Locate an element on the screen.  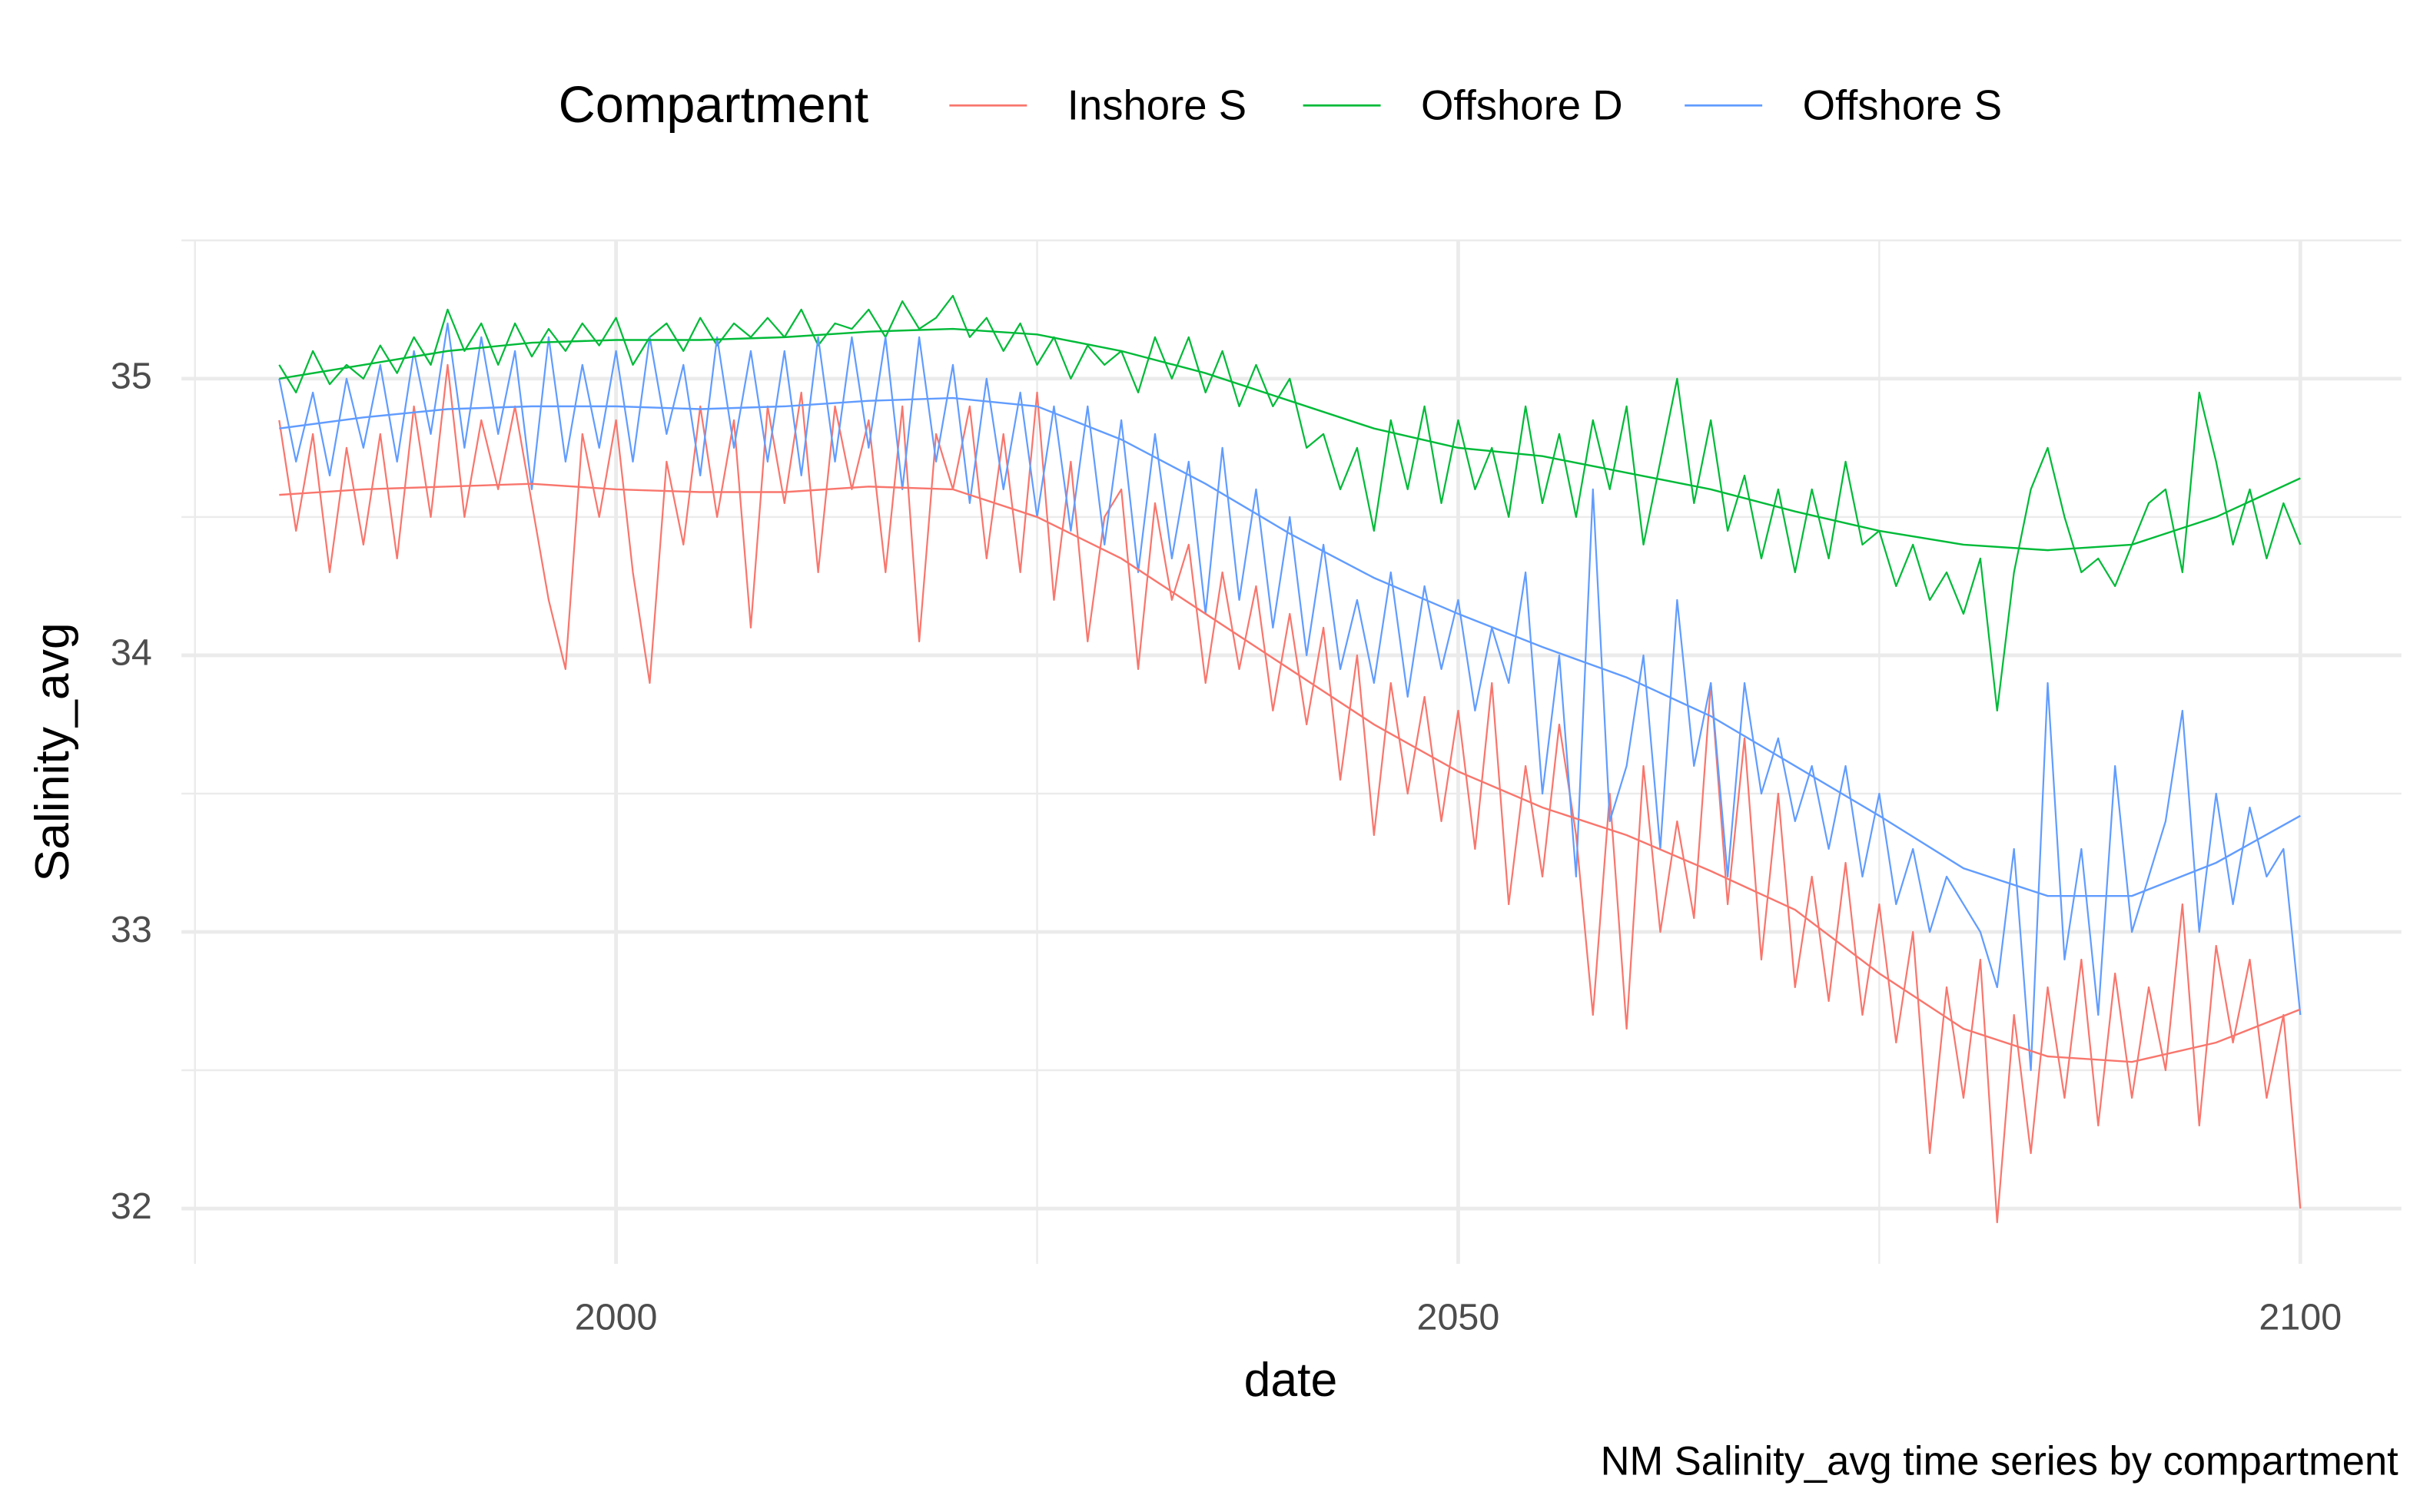
y-tick-label: 32 is located at coordinates (131, 1206).